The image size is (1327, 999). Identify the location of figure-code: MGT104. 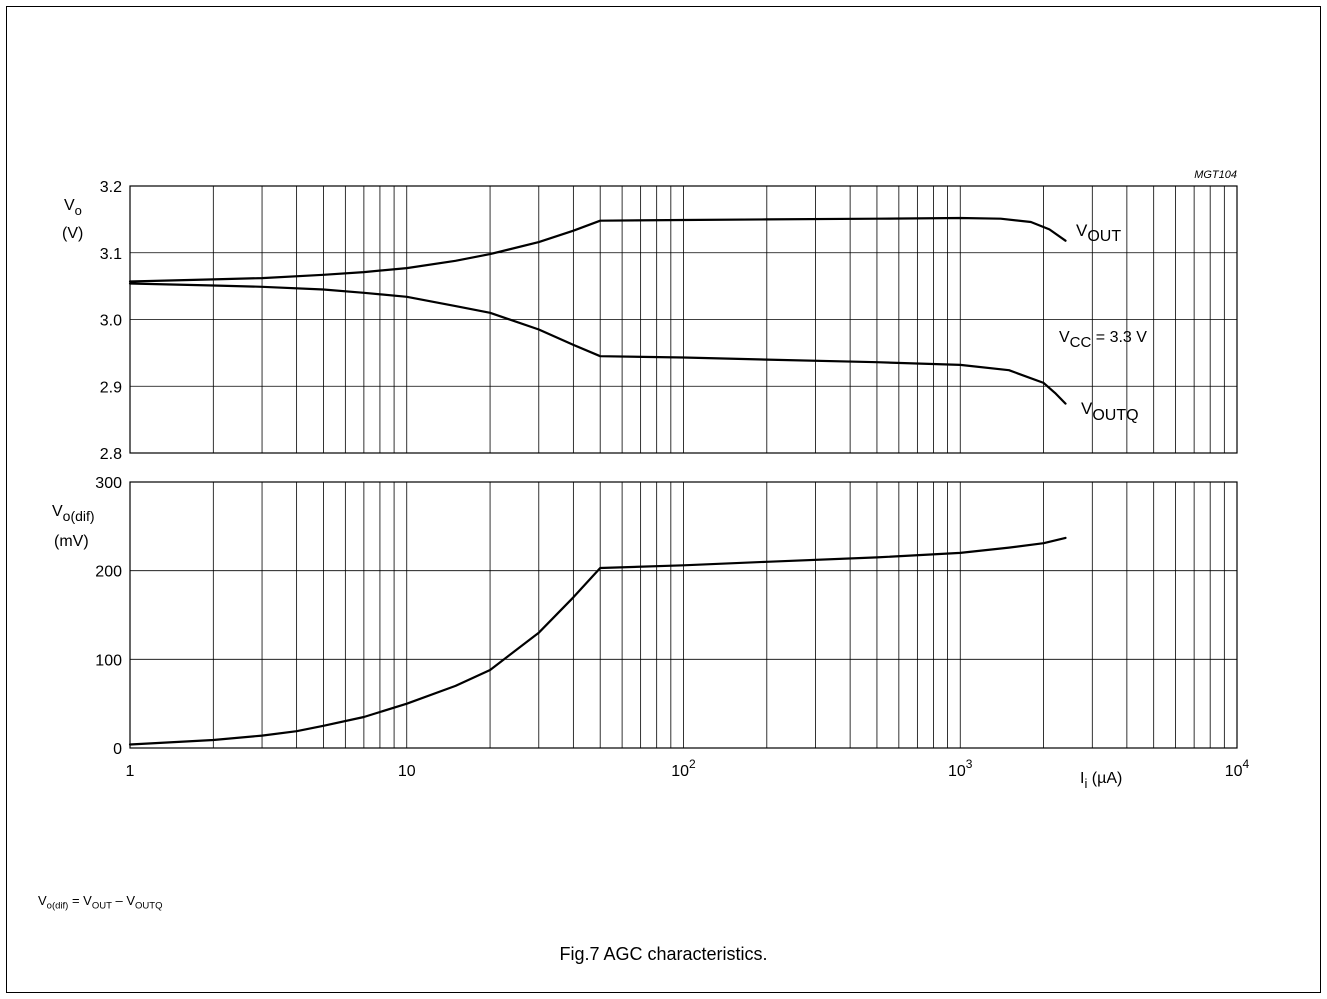
(1215, 175).